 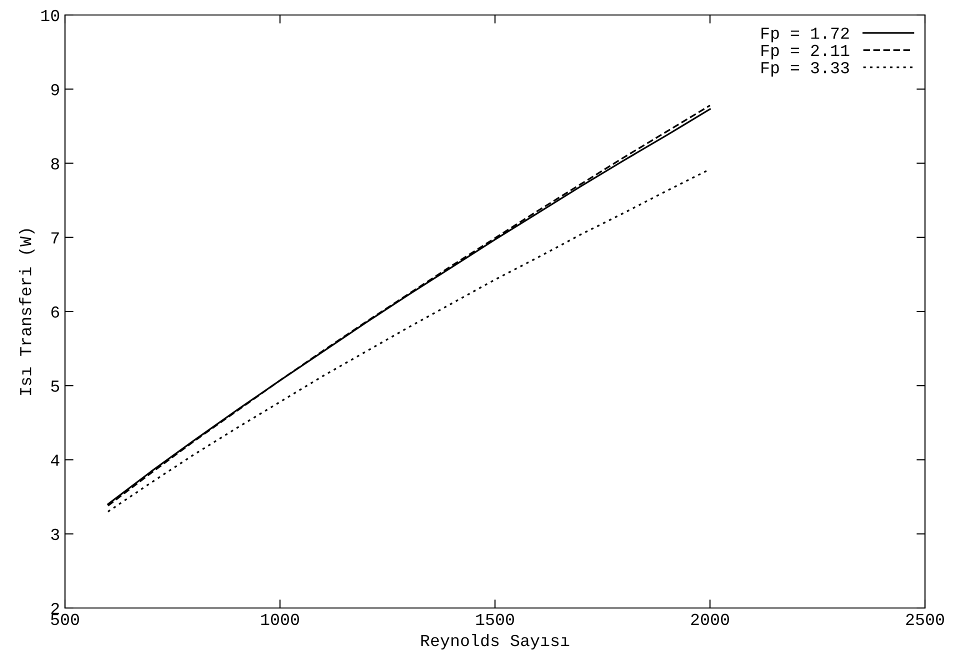 What do you see at coordinates (925, 620) in the screenshot?
I see `x-tick-label: 2500` at bounding box center [925, 620].